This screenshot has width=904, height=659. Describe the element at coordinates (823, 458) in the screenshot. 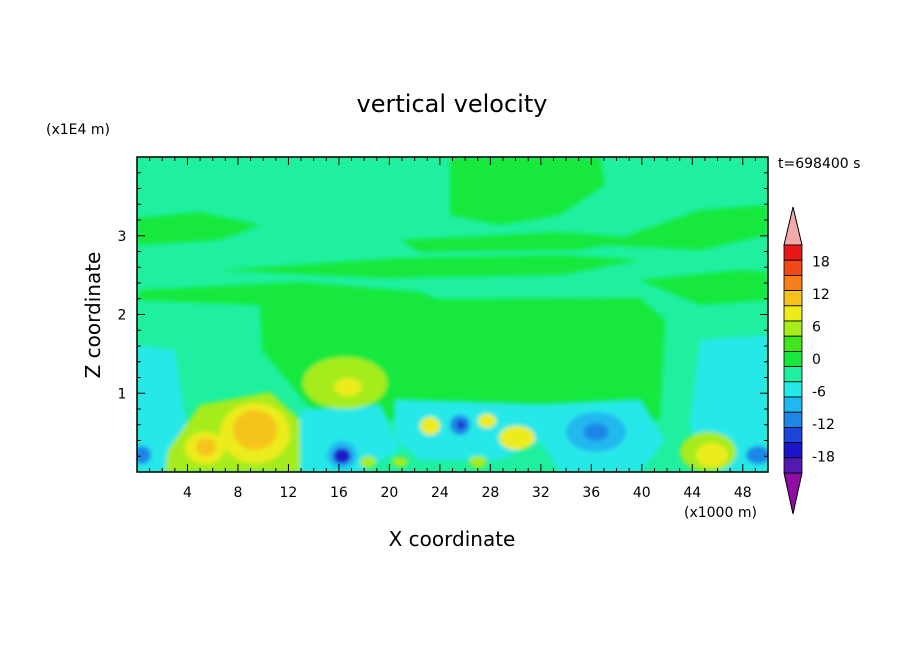

I see `colorbar-tick-label: -18` at that location.